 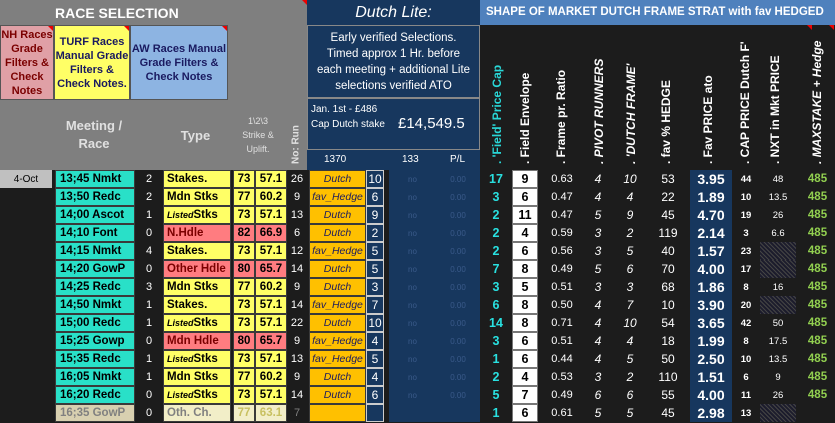 What do you see at coordinates (375, 233) in the screenshot?
I see `dutch-count-cell: 2` at bounding box center [375, 233].